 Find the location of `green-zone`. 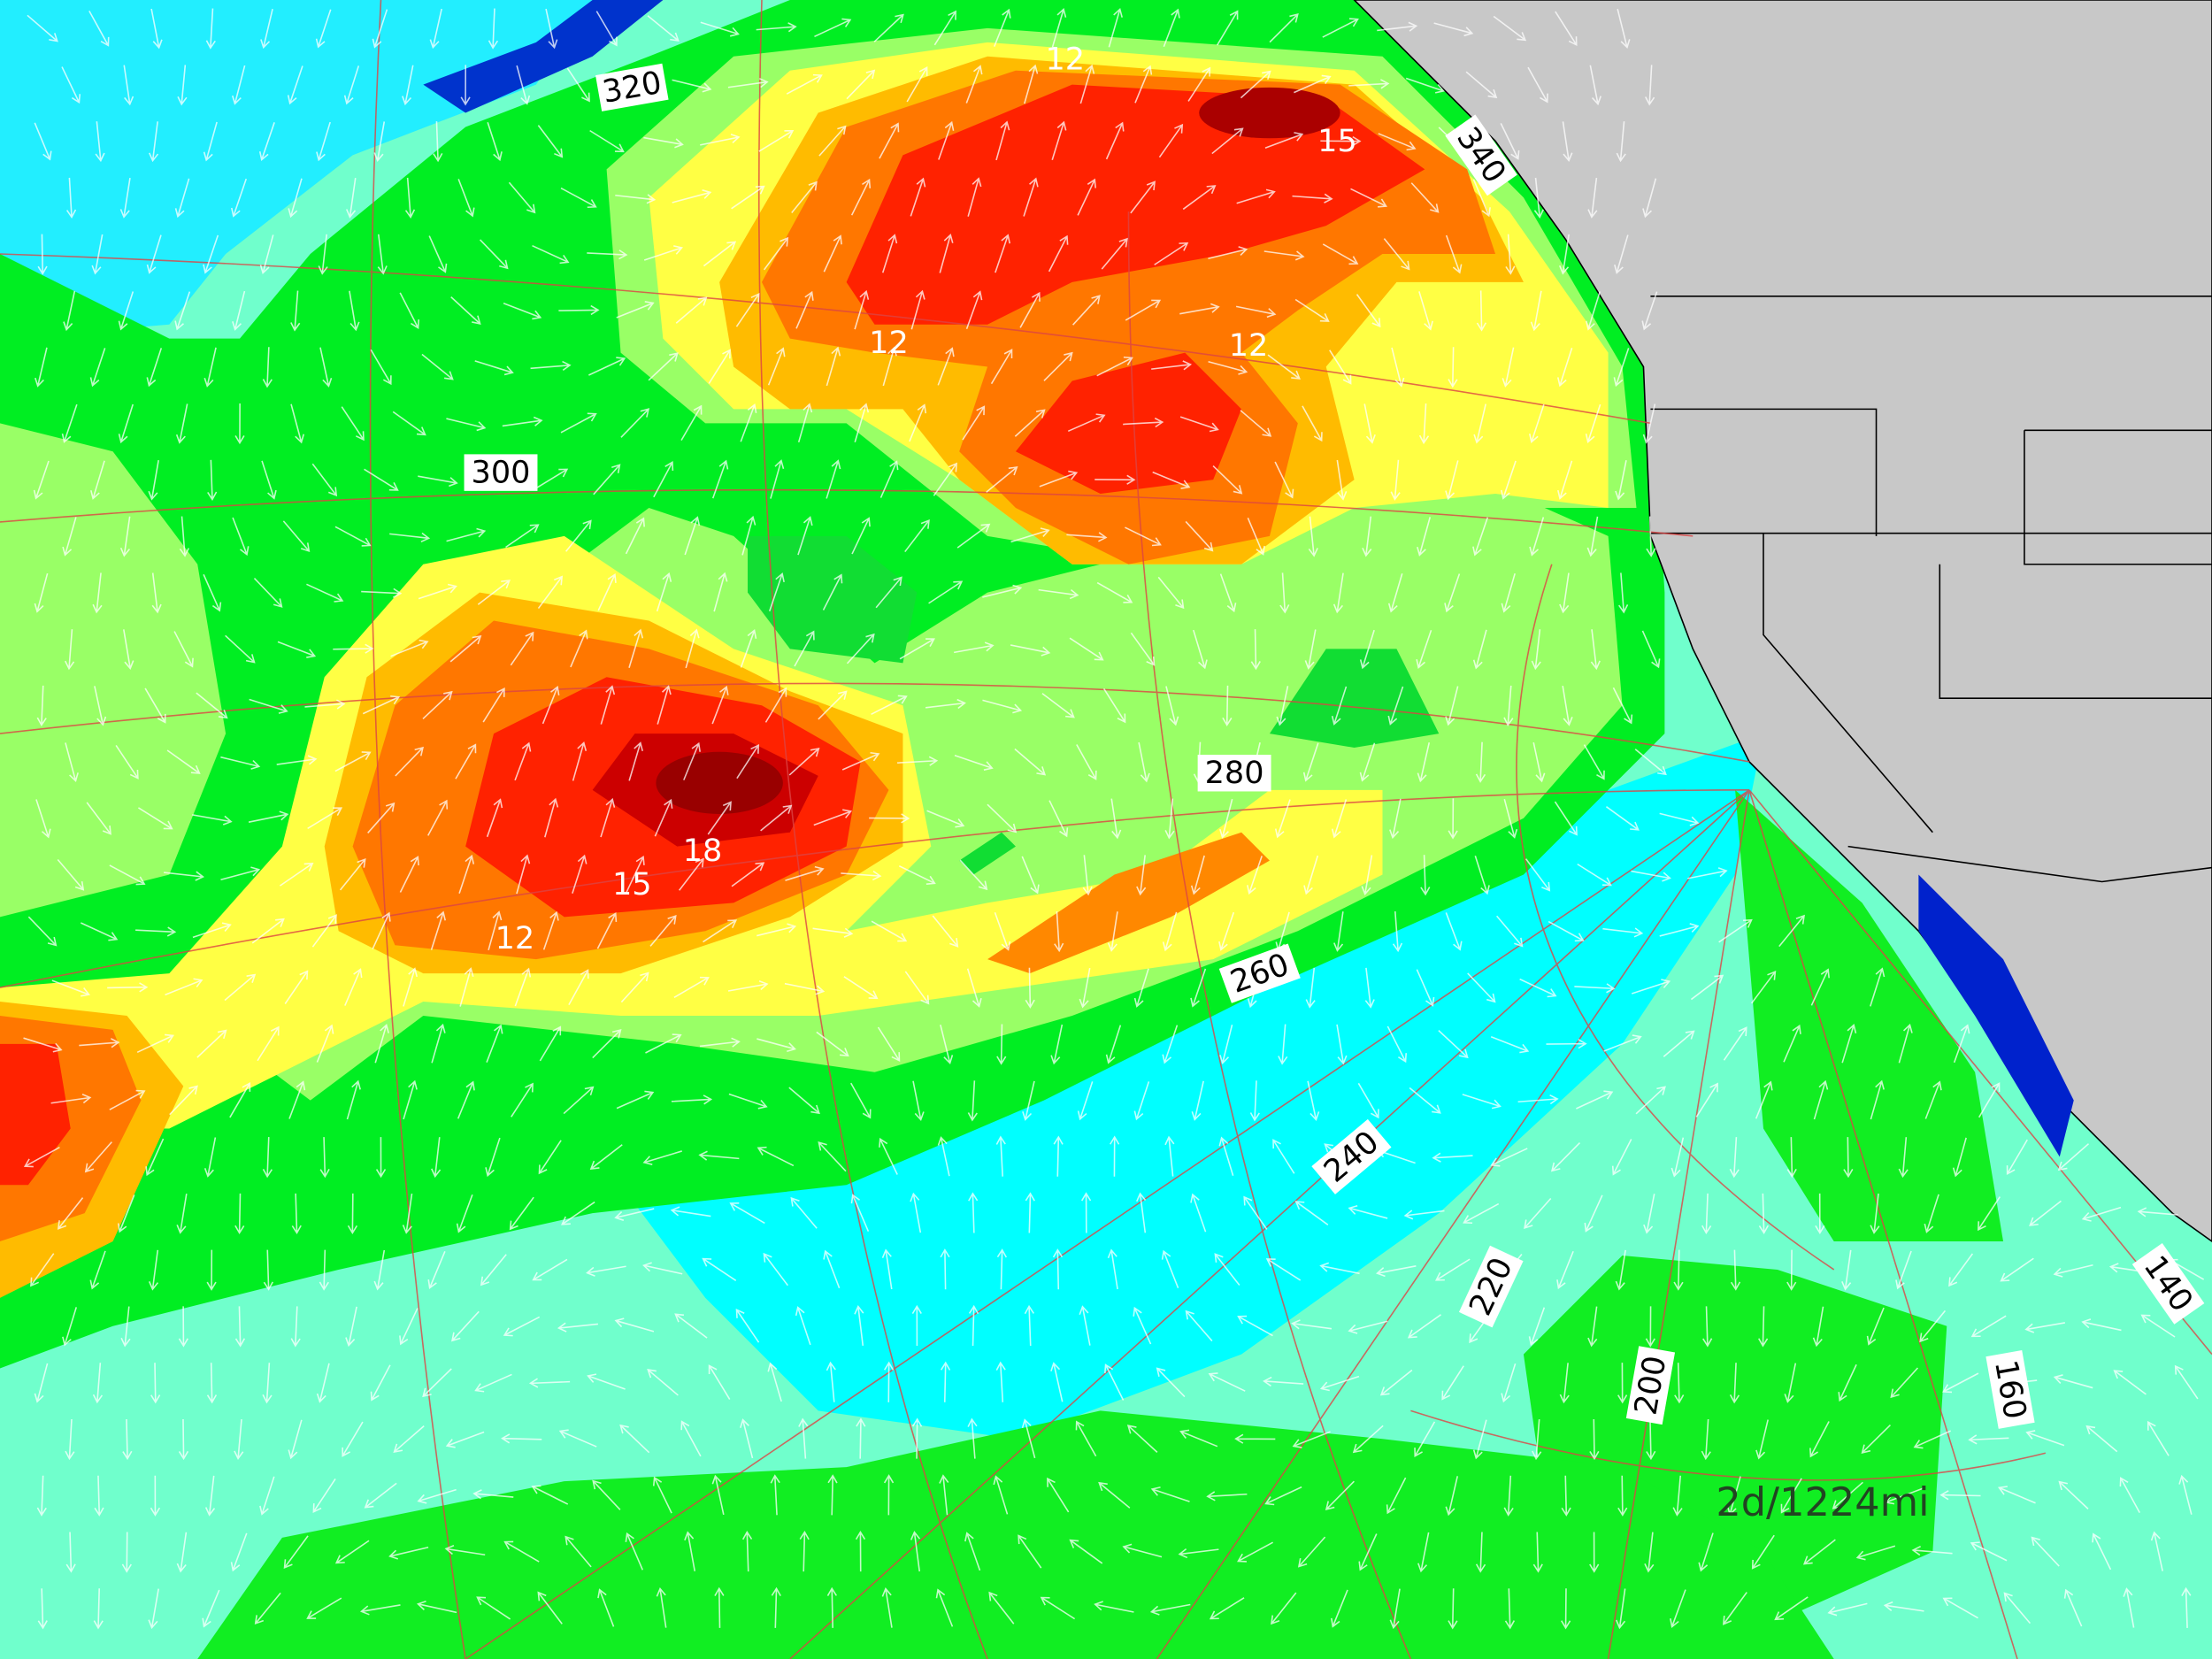

green-zone is located at coordinates (1016, 1535).